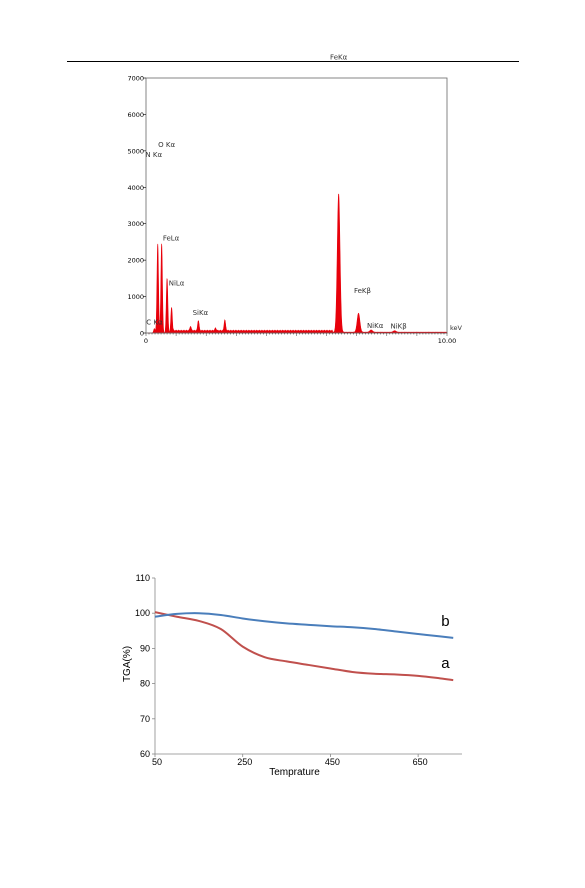 The height and width of the screenshot is (888, 585). I want to click on eds-x-tick-label: 10.00, so click(447, 341).